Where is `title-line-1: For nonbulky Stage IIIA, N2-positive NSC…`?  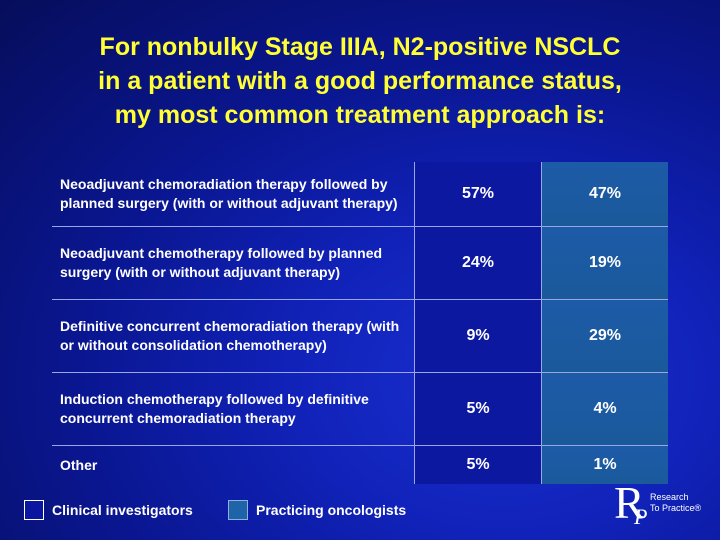
title-line-1: For nonbulky Stage IIIA, N2-positive NSC… is located at coordinates (360, 47).